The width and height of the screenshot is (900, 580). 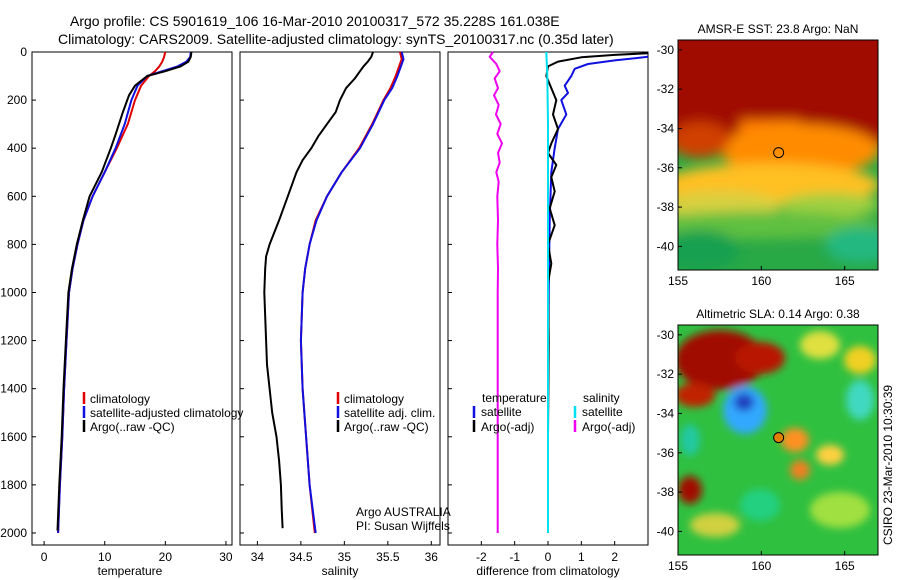 I want to click on x-tick-label: 20, so click(x=166, y=557).